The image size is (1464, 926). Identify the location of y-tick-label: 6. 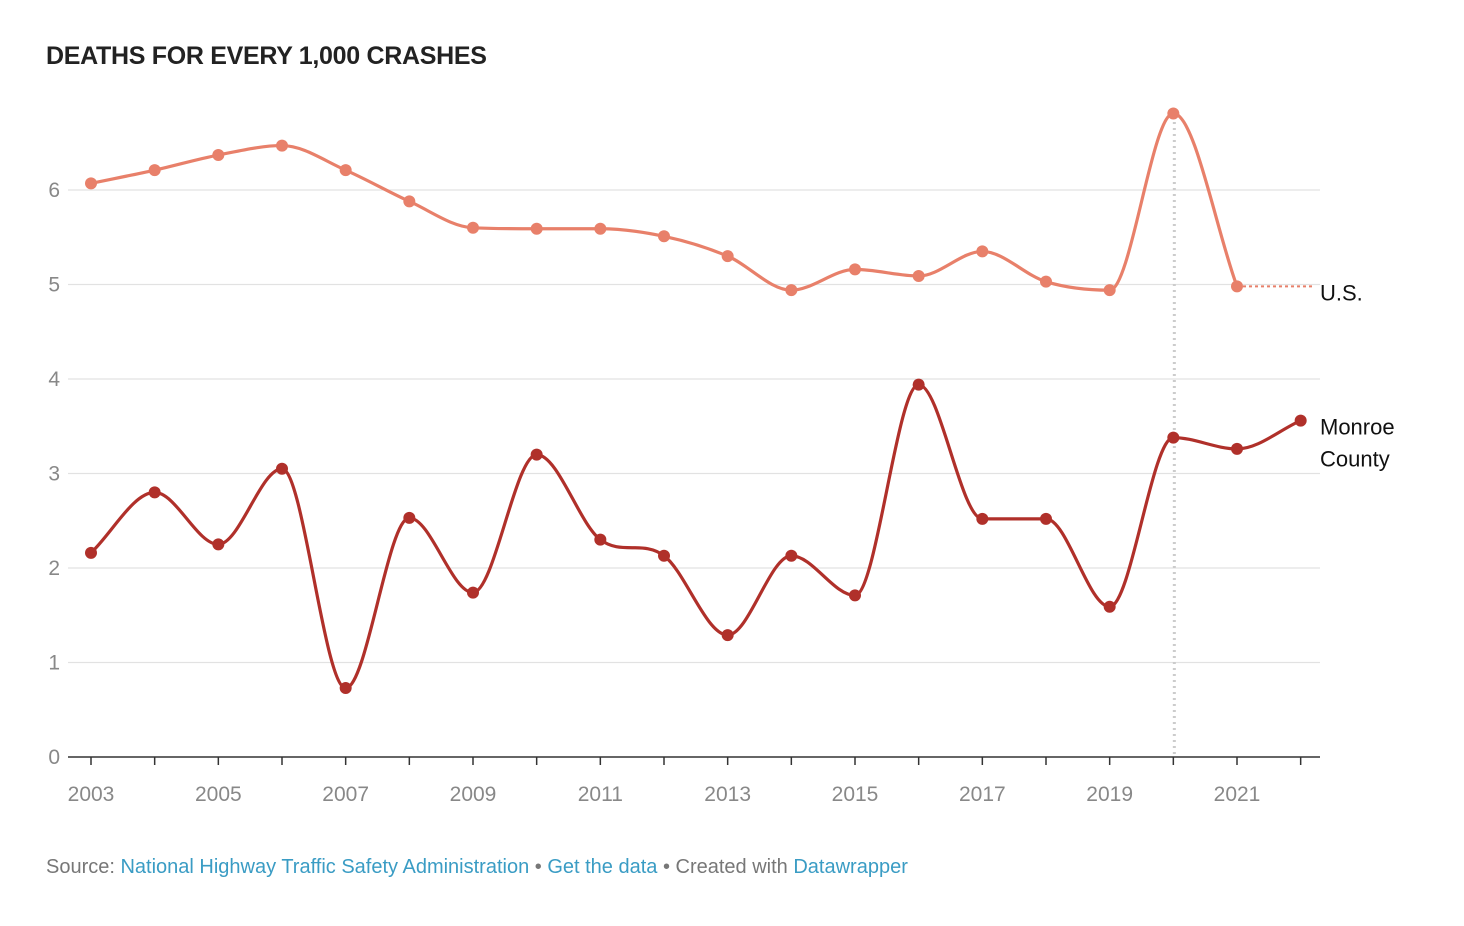
(54, 190).